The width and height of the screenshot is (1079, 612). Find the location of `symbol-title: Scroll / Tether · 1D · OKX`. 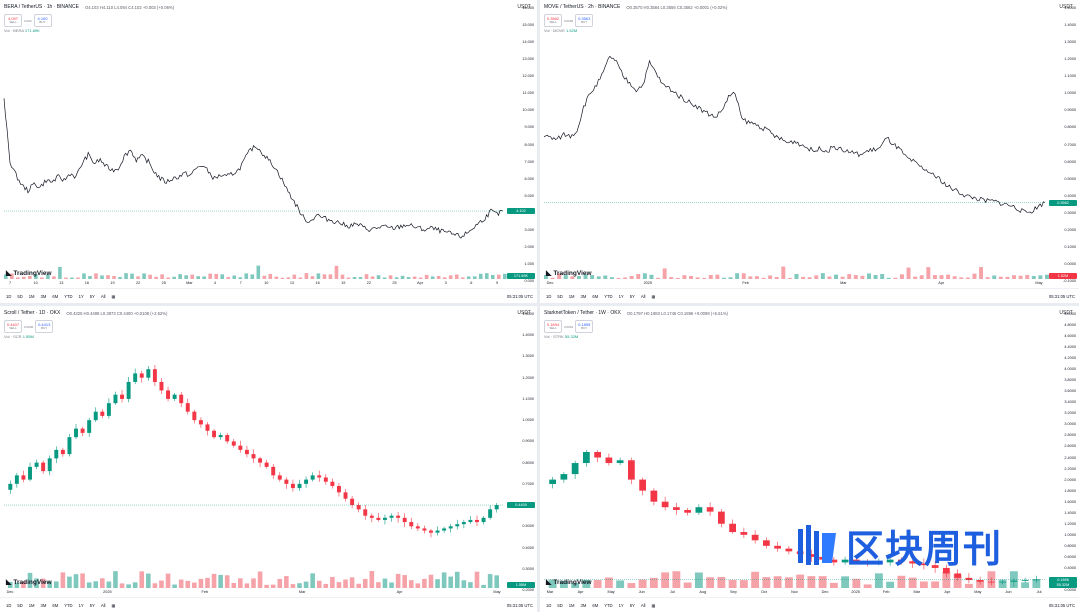

symbol-title: Scroll / Tether · 1D · OKX is located at coordinates (32, 313).